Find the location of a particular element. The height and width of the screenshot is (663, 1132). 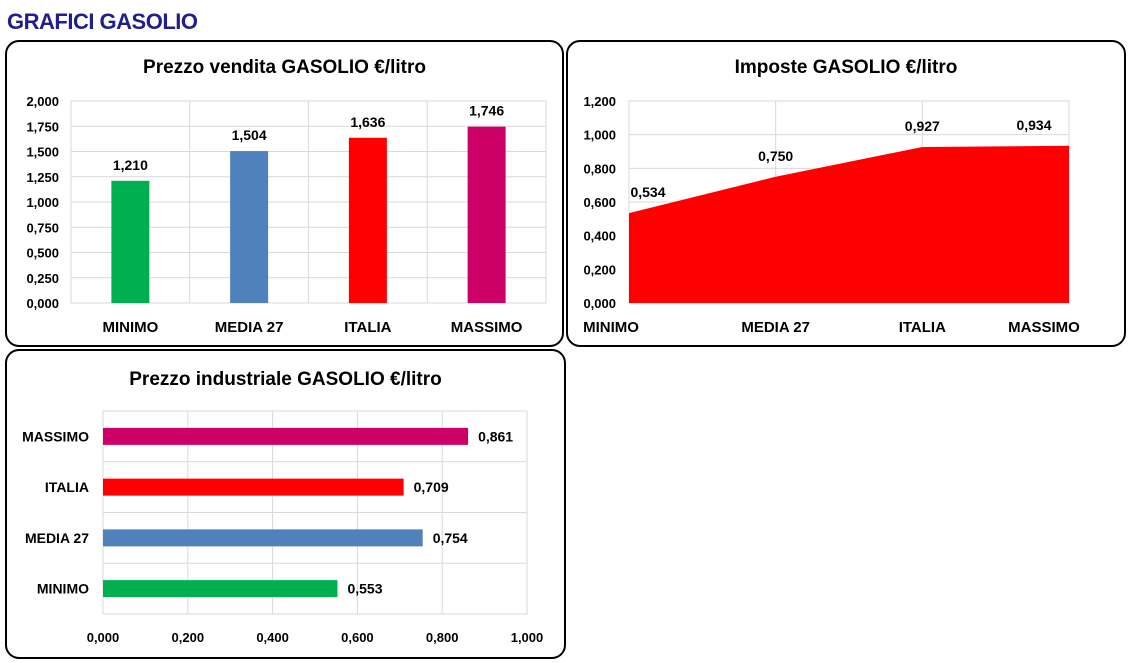

data-label: 0,750 is located at coordinates (775, 156).